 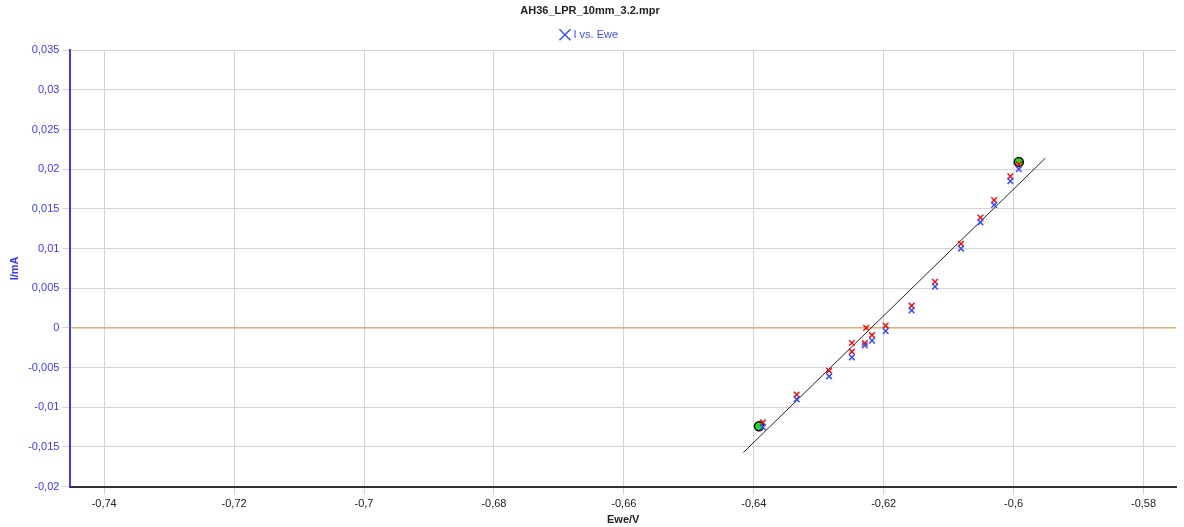 I want to click on y-tick-label: -0,015, so click(x=44, y=445).